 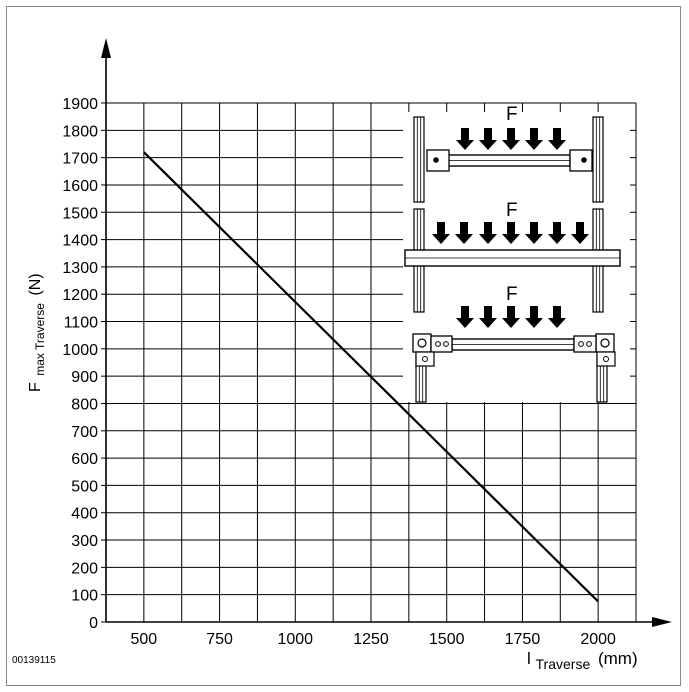 I want to click on y-tick-label-200: 200, so click(x=84, y=568).